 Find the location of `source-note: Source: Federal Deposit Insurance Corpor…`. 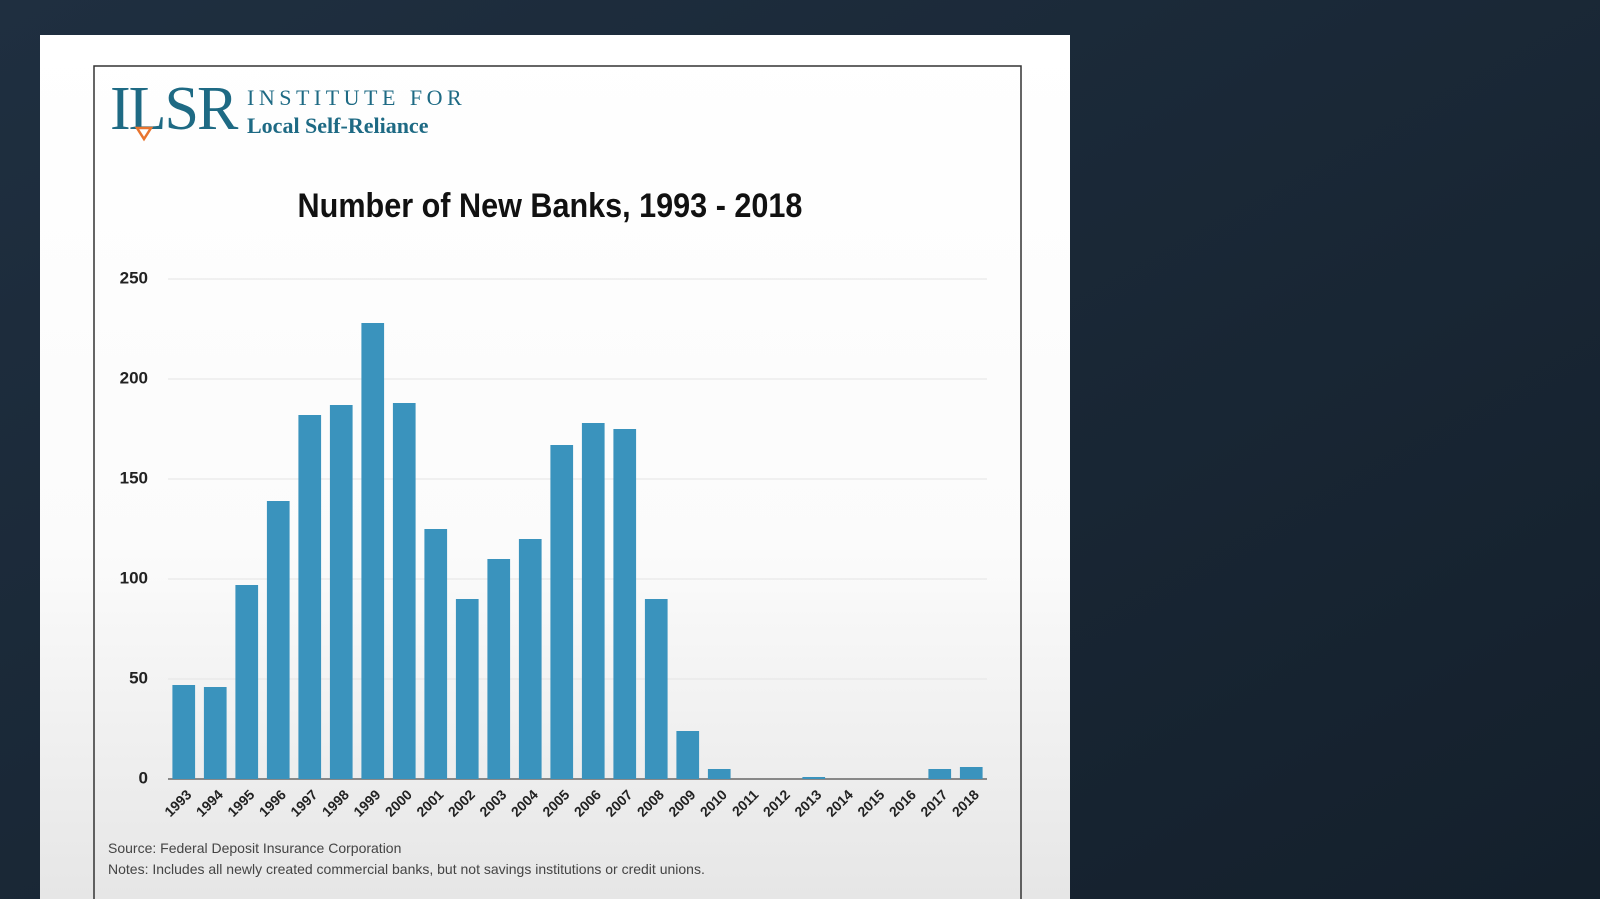

source-note: Source: Federal Deposit Insurance Corpor… is located at coordinates (254, 848).